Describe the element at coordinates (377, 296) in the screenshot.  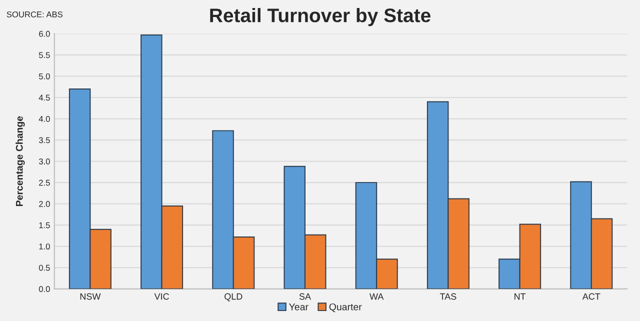
I see `x-tick-label: WA` at that location.